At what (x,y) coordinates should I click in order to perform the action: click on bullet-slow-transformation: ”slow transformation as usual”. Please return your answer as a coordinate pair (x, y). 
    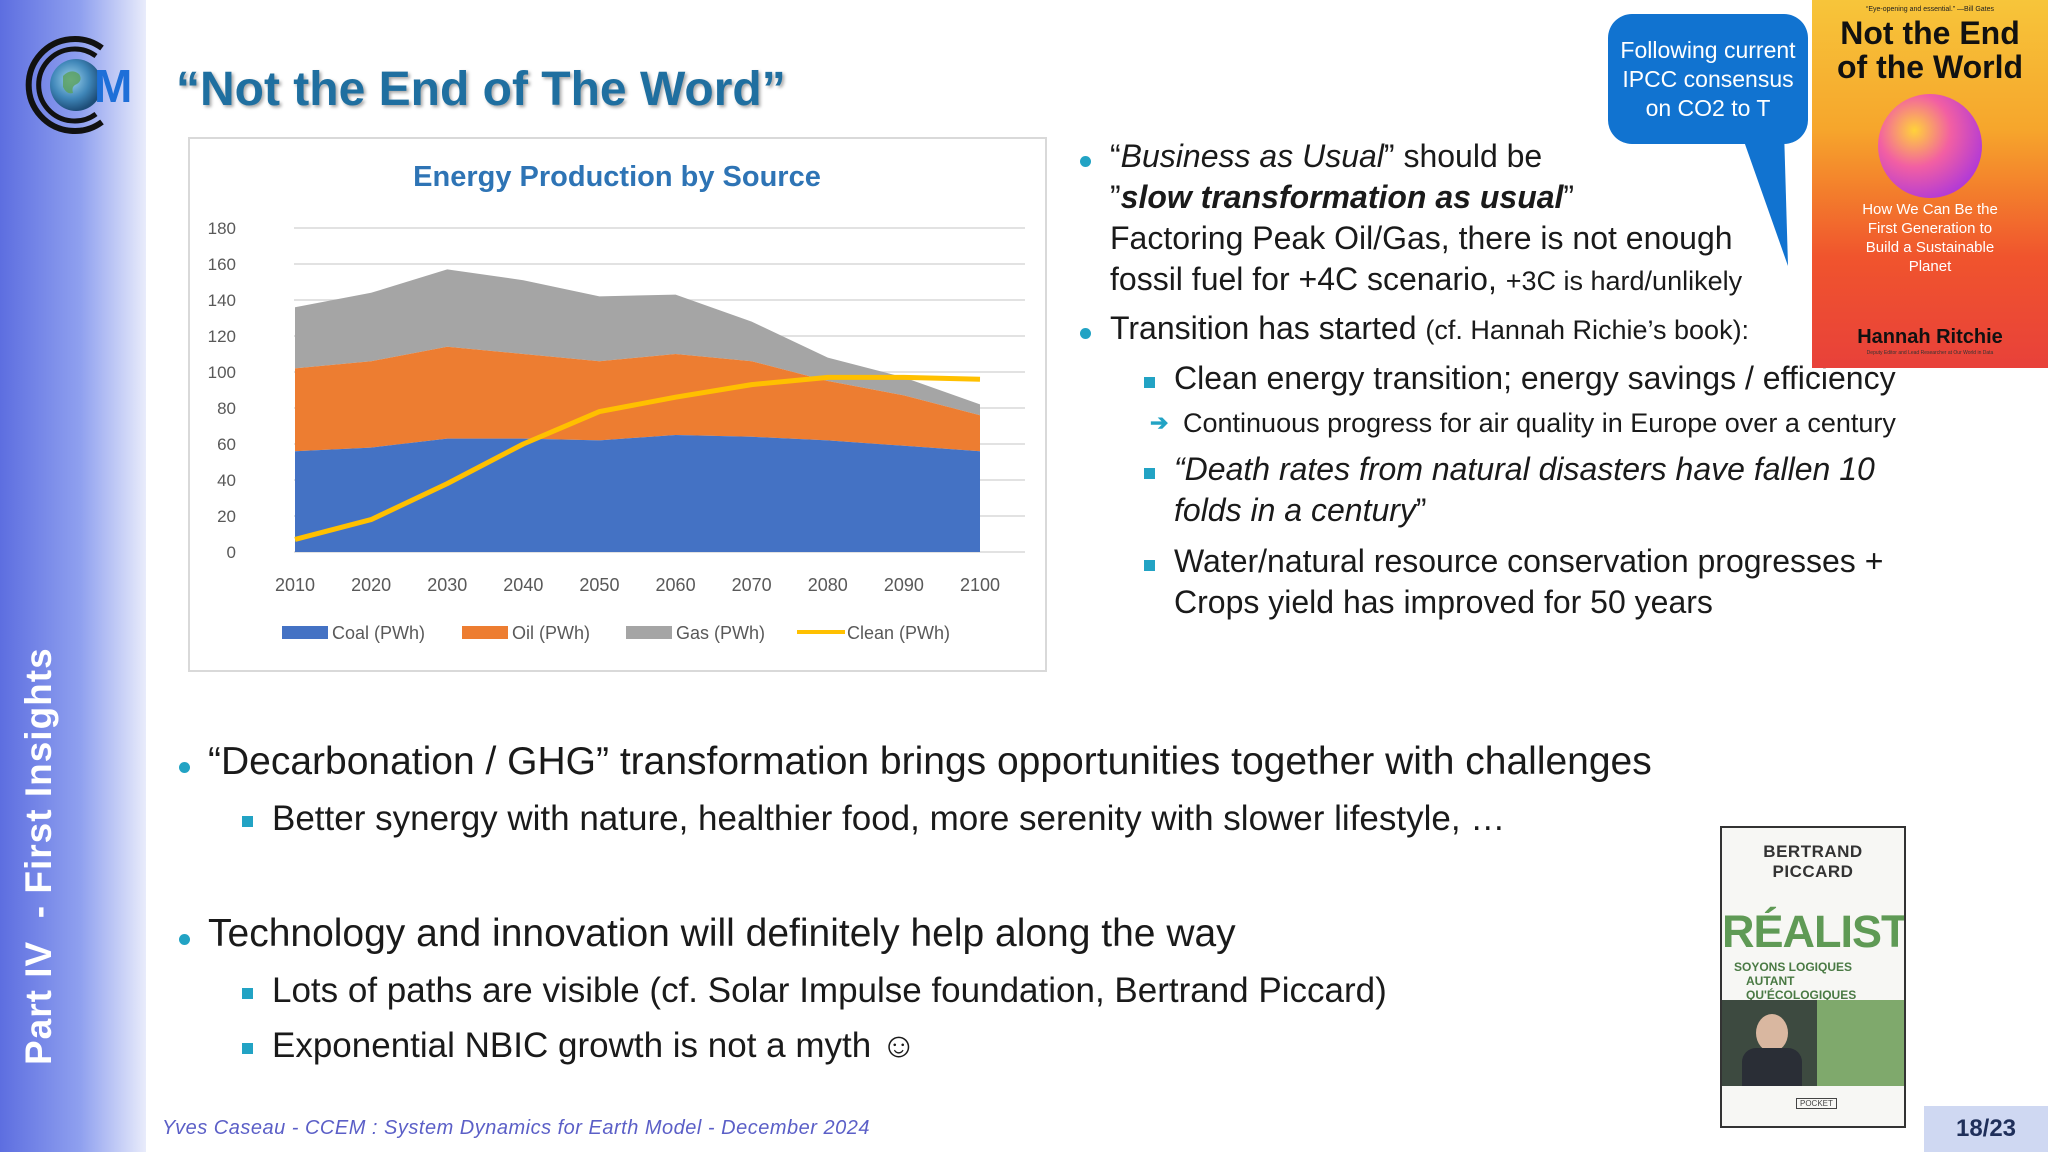
    Looking at the image, I should click on (1342, 197).